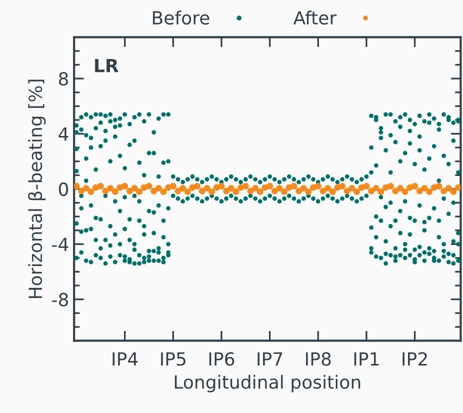 The image size is (463, 413). Describe the element at coordinates (267, 383) in the screenshot. I see `x-axis-title: Longitudinal position` at that location.